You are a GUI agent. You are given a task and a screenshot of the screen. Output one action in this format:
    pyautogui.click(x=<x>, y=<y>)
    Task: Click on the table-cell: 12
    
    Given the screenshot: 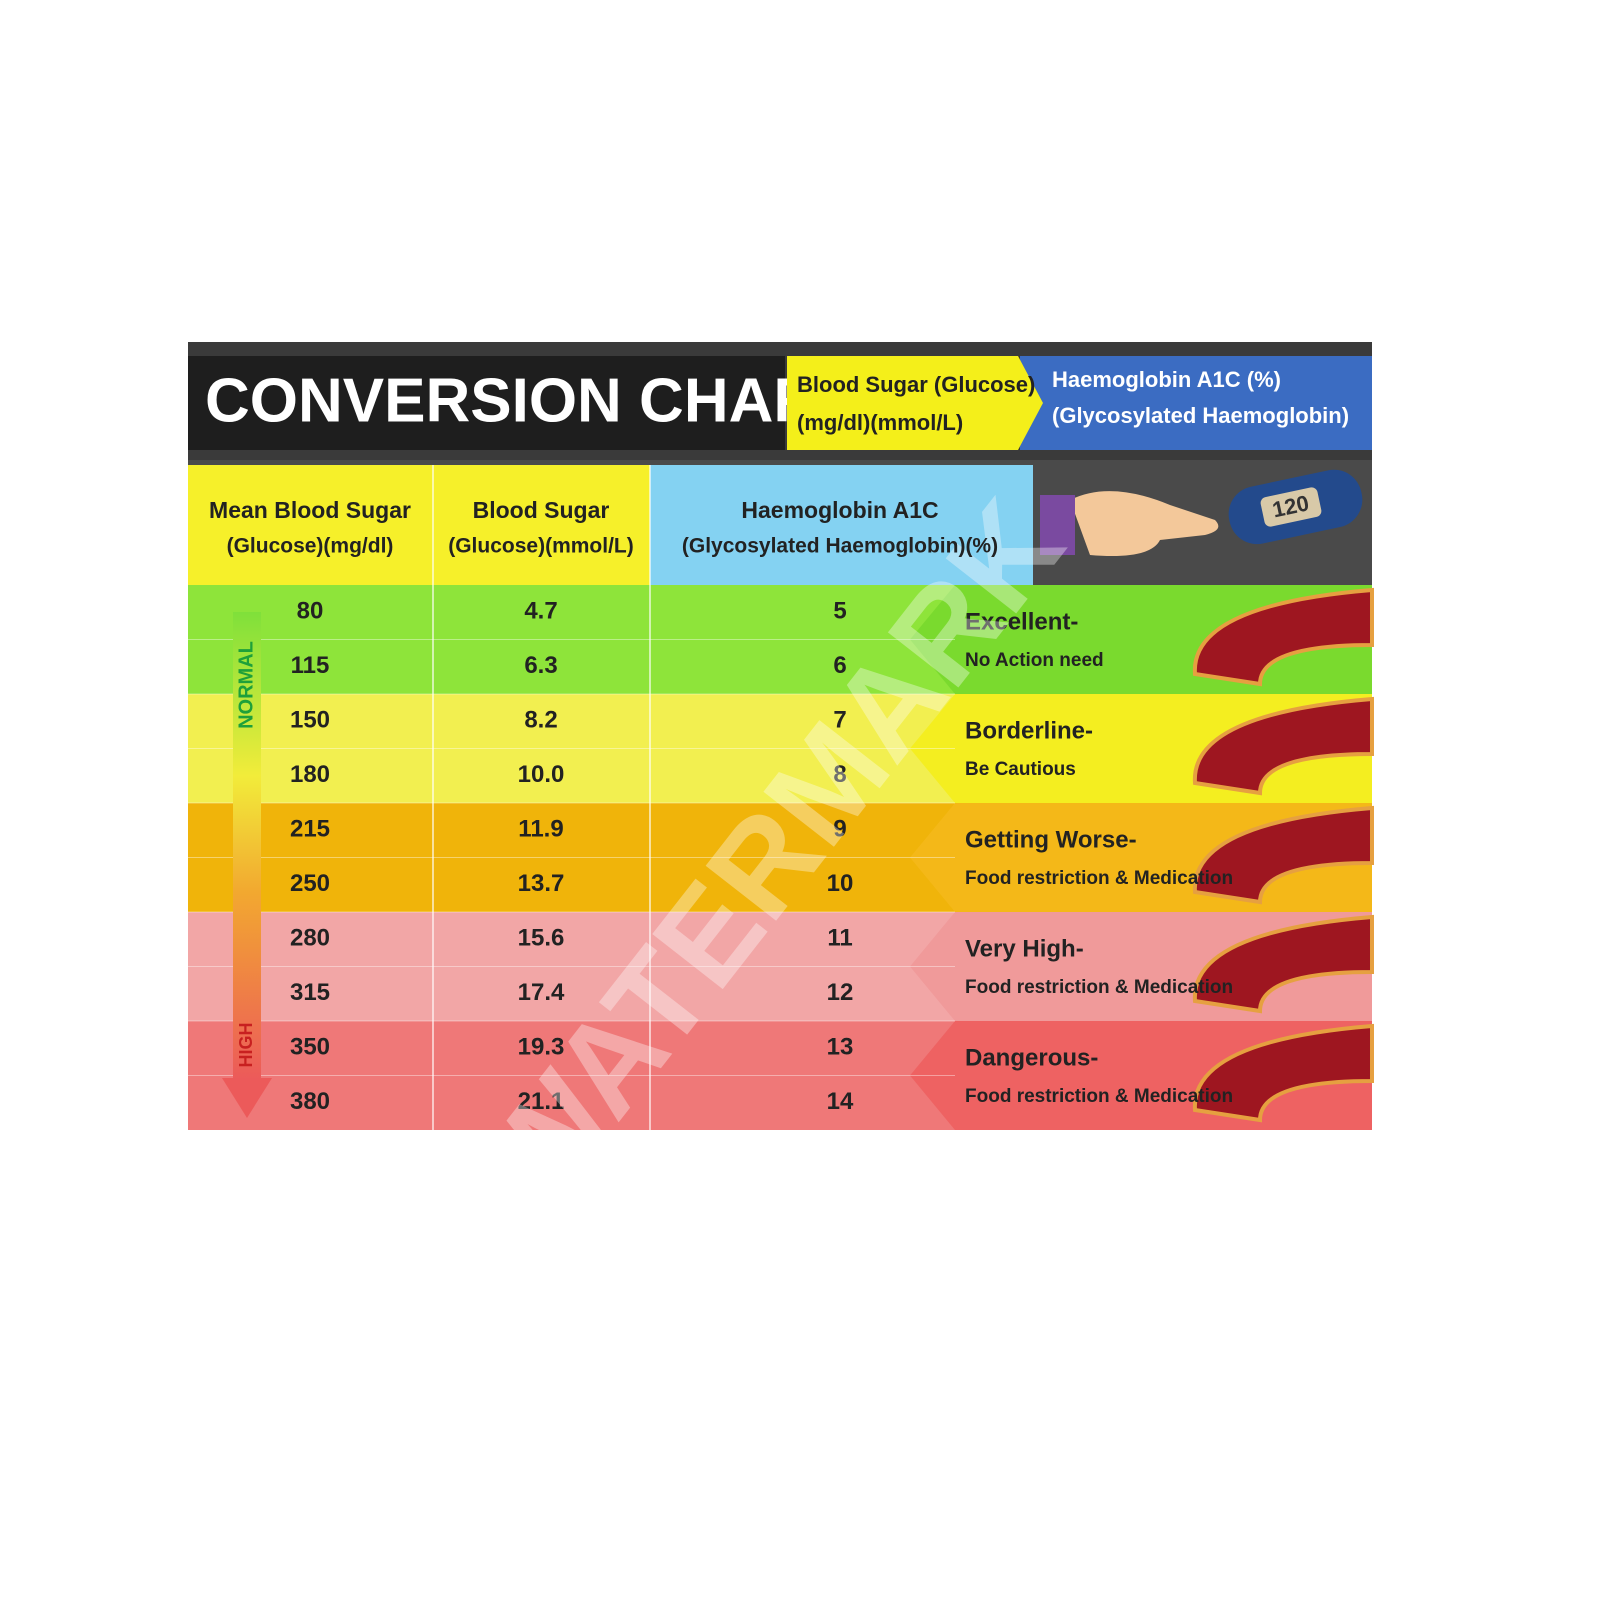 What is the action you would take?
    pyautogui.click(x=840, y=992)
    